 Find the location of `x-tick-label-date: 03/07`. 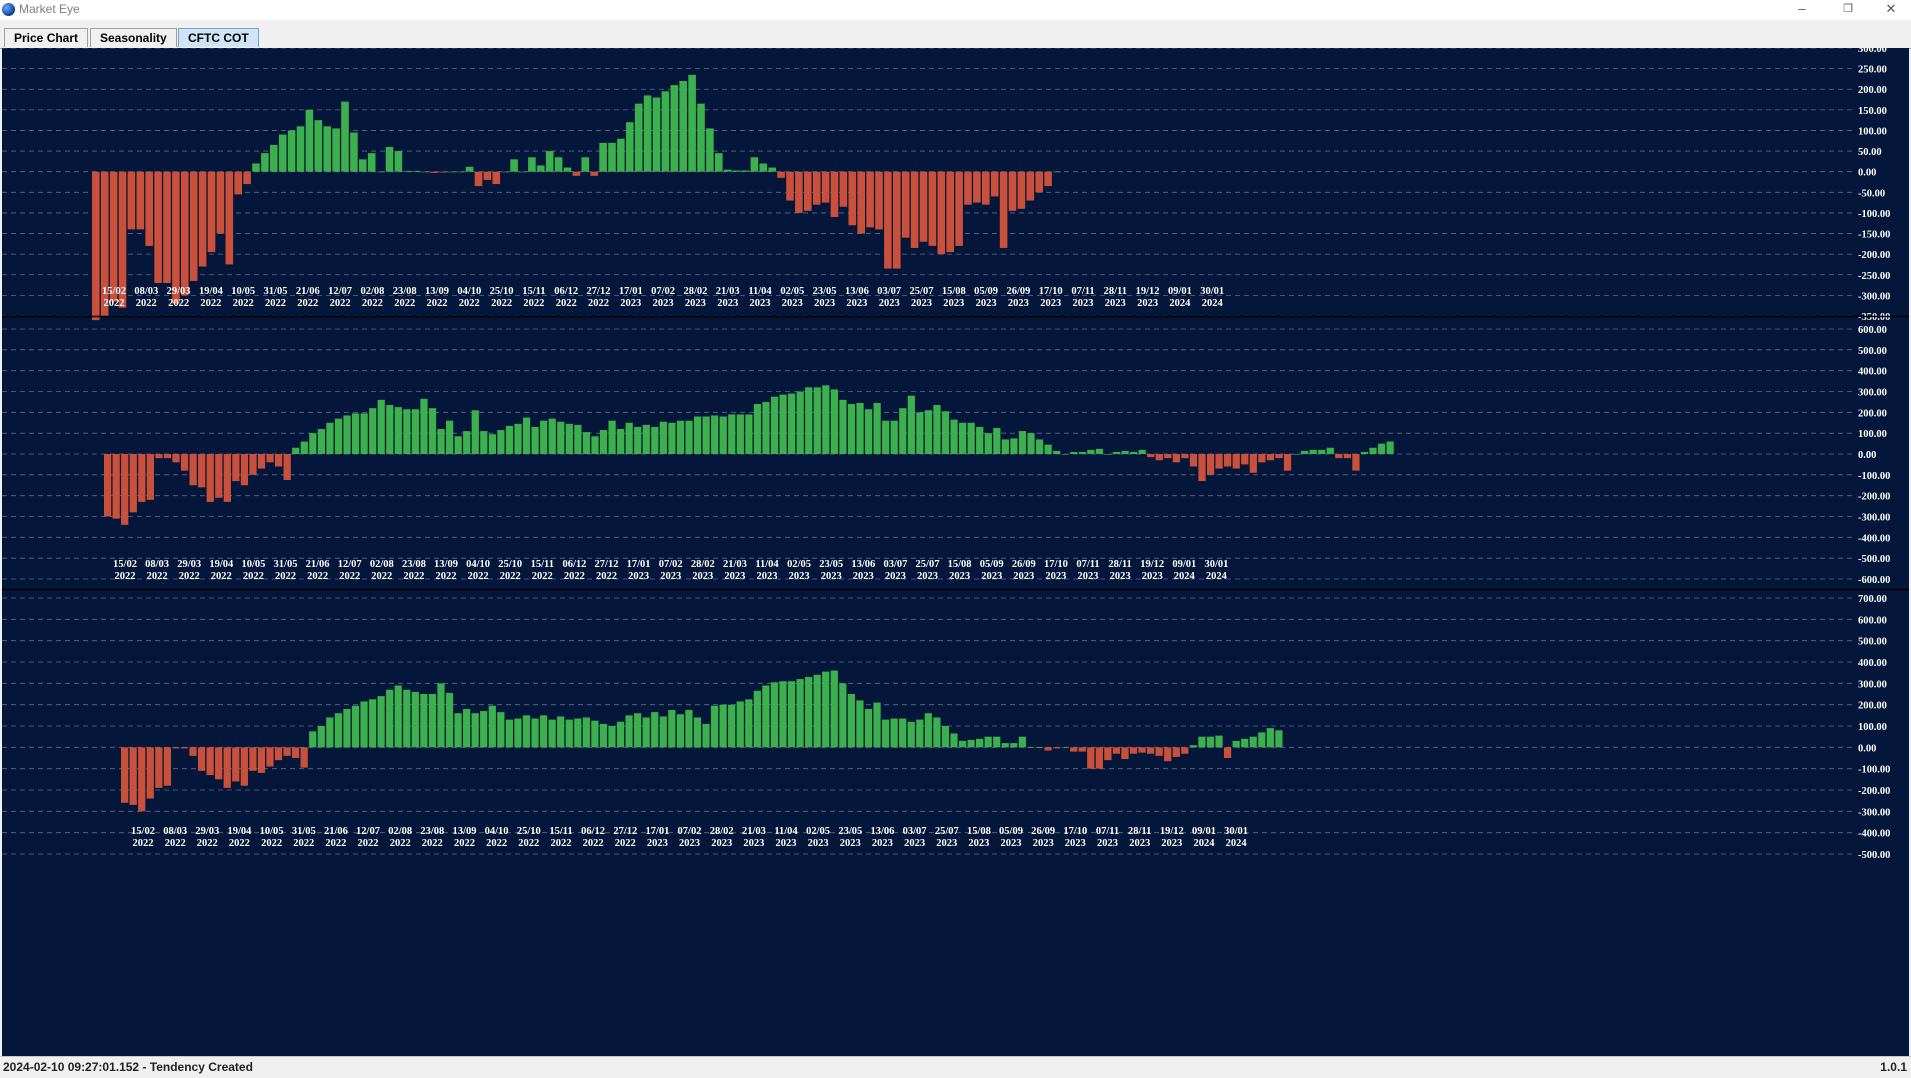

x-tick-label-date: 03/07 is located at coordinates (915, 831).